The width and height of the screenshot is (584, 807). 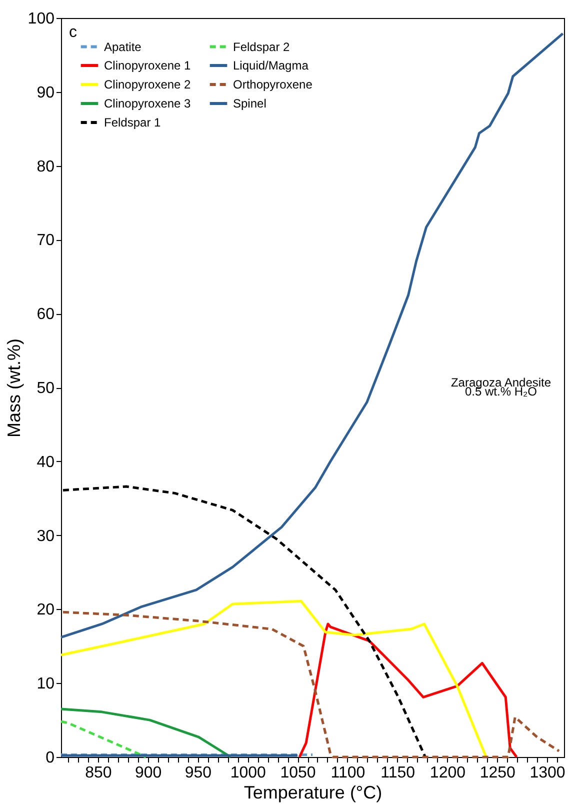 What do you see at coordinates (273, 85) in the screenshot?
I see `legend-label: Orthopyroxene` at bounding box center [273, 85].